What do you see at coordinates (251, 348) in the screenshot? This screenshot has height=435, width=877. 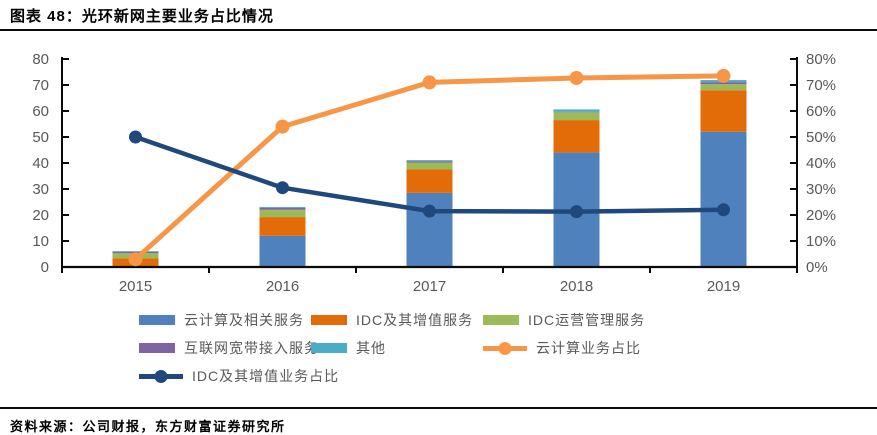 I see `legend-label: 互联网宽带接入服务` at bounding box center [251, 348].